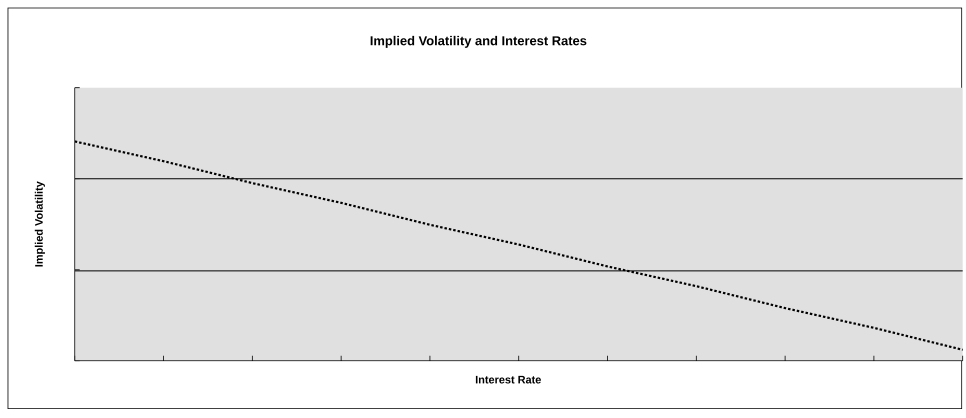 This screenshot has width=966, height=418. What do you see at coordinates (478, 42) in the screenshot?
I see `chart-title: Implied Volatility and Interest Rates` at bounding box center [478, 42].